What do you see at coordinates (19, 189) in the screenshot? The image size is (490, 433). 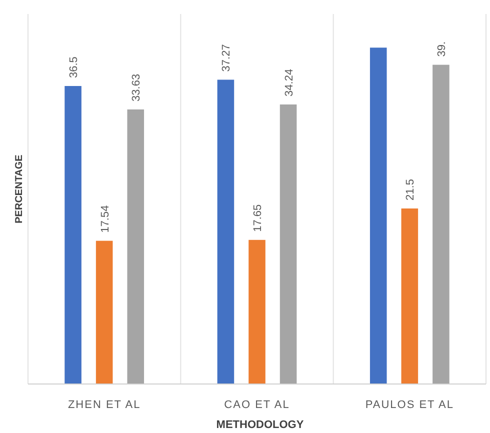 I see `y-axis-title: PERCENTAGE` at bounding box center [19, 189].